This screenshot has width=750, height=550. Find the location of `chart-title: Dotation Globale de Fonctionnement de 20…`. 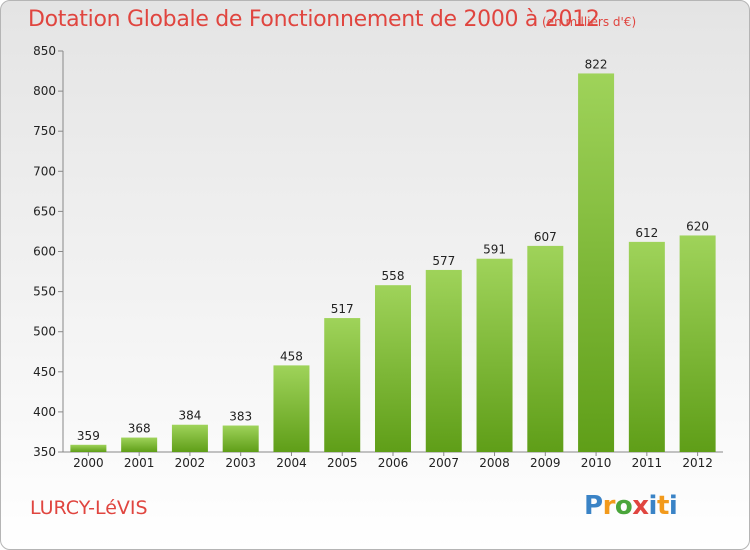

chart-title: Dotation Globale de Fonctionnement de 20… is located at coordinates (314, 19).